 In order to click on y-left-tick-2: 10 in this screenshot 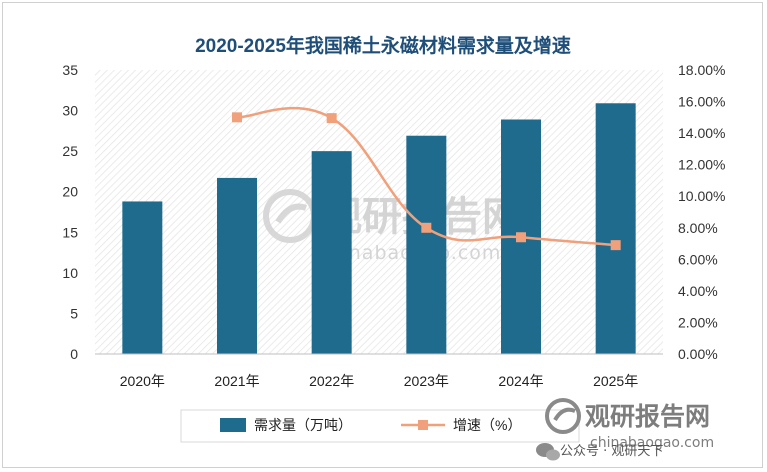, I will do `click(70, 273)`.